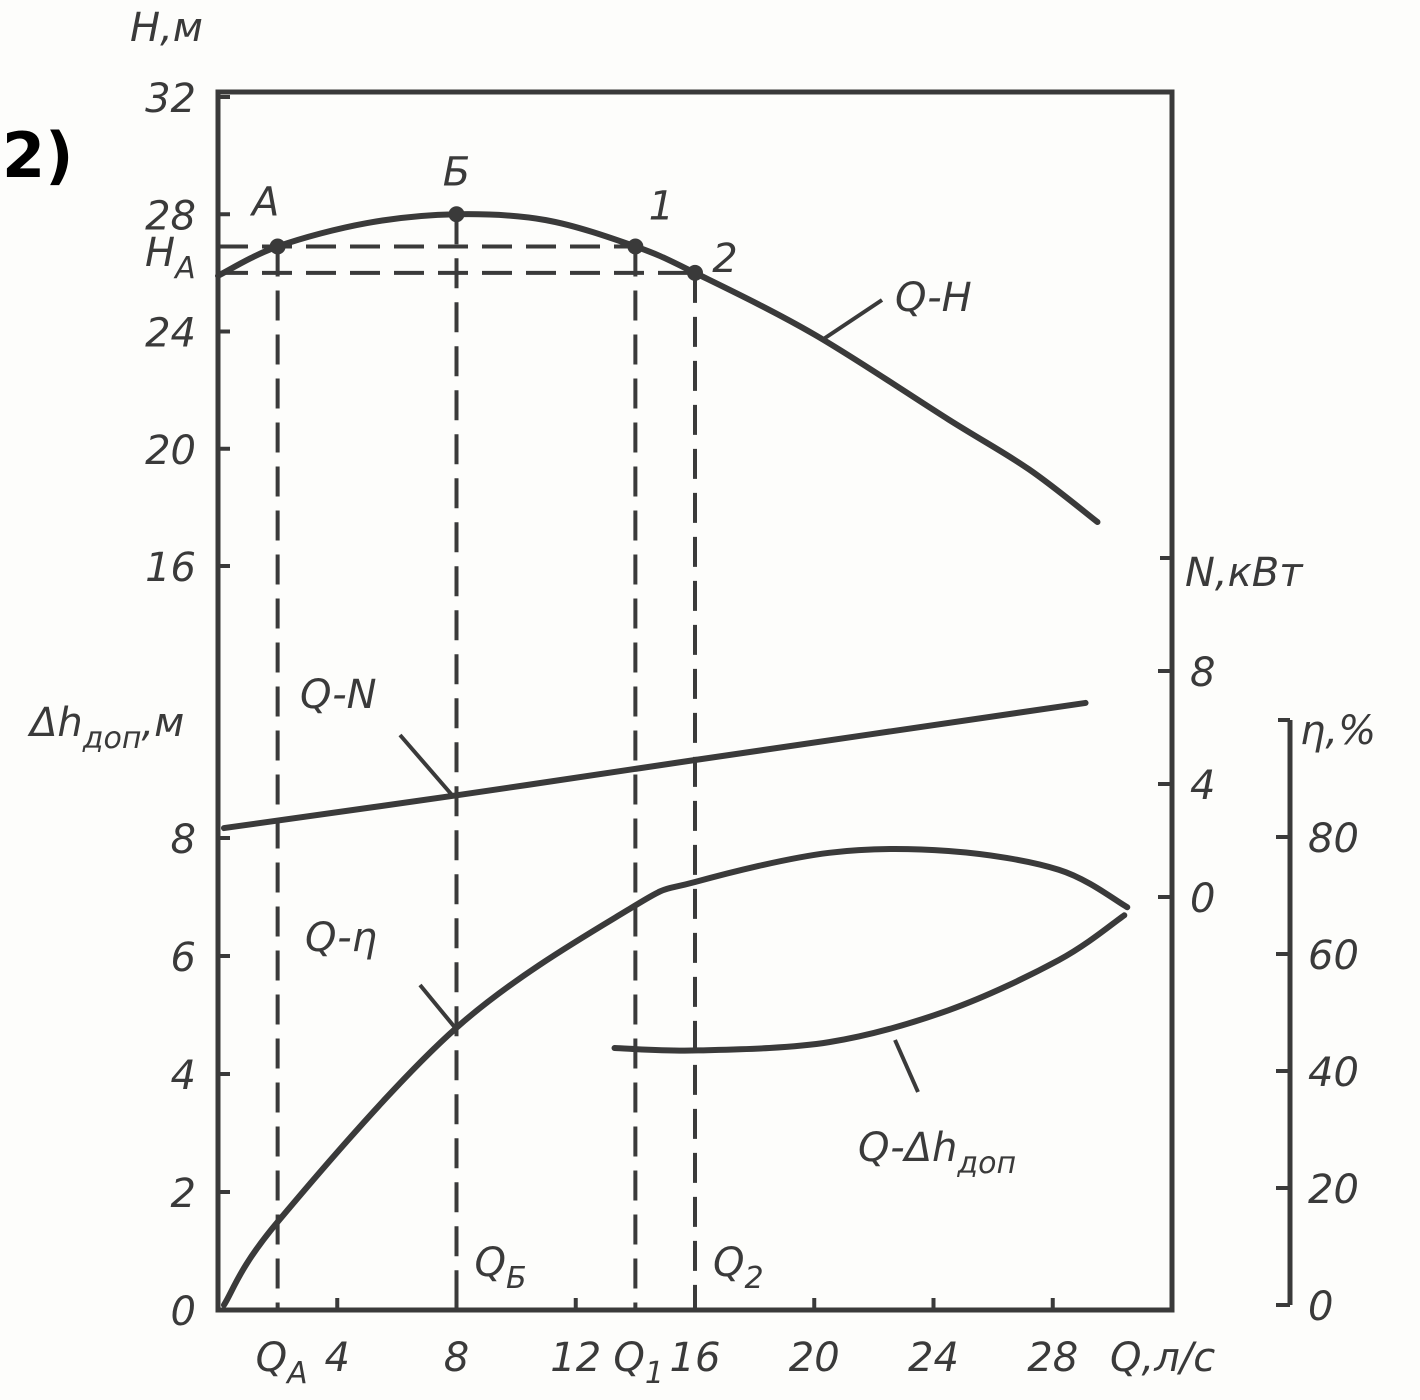 This screenshot has height=1400, width=1420. What do you see at coordinates (162, 723) in the screenshot?
I see `y-axis-label-part: ,м` at bounding box center [162, 723].